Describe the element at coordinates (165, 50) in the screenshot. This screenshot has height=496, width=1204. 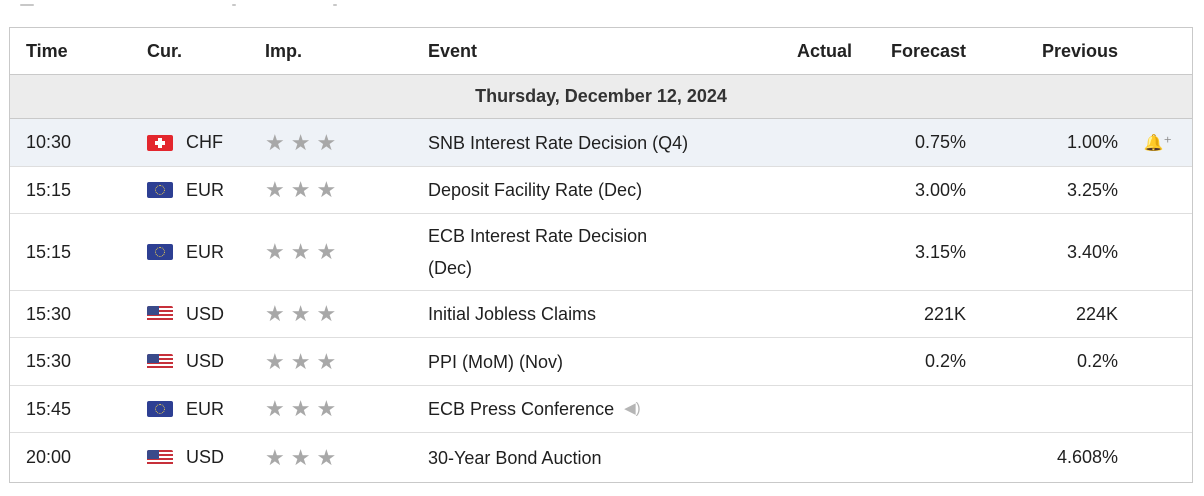
I see `header-currency: Cur.` at that location.